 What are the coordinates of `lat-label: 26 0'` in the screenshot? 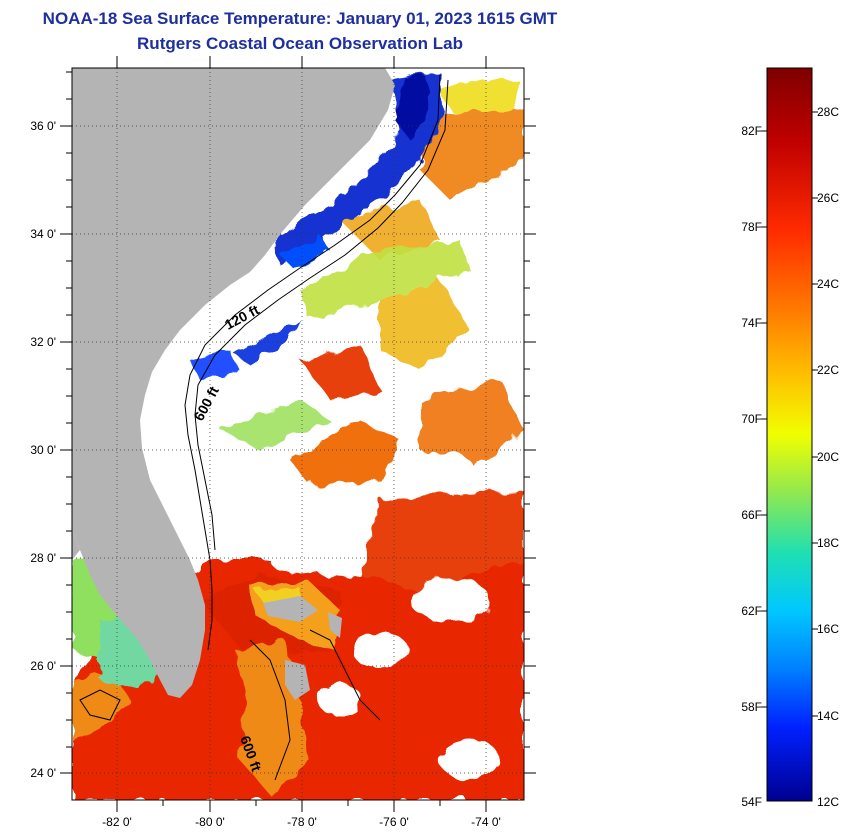 It's located at (43, 666).